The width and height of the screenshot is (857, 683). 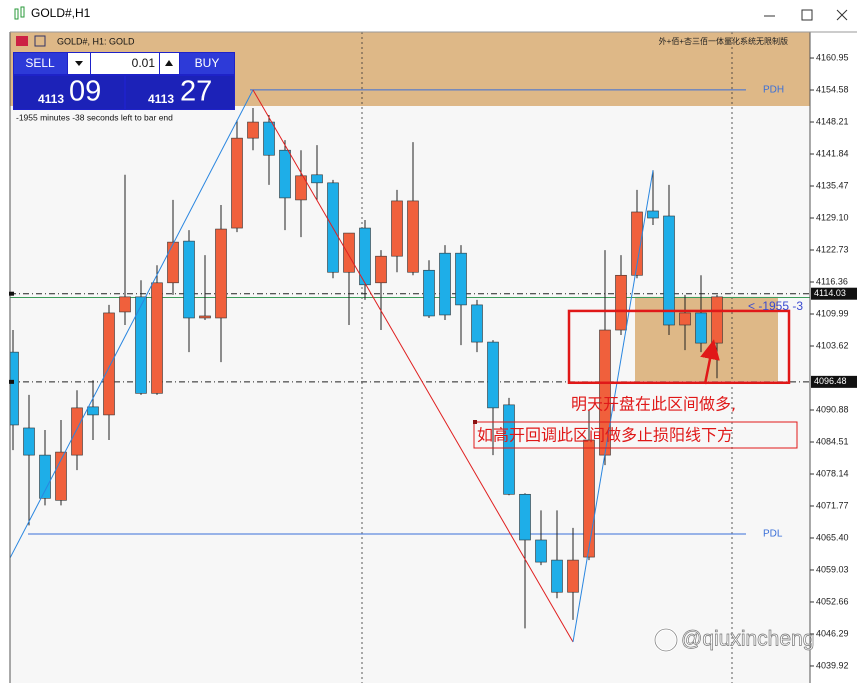 I want to click on zigzag-segment, so click(x=613, y=406).